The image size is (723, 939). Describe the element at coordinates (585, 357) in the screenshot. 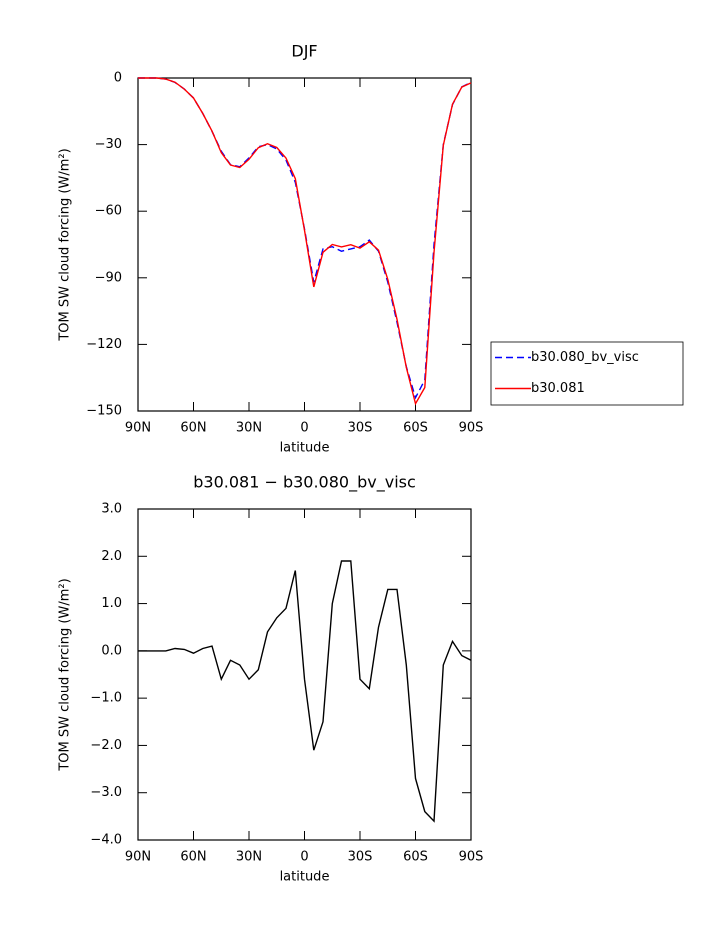

I see `legend-label: b30.080_bv_visc` at that location.